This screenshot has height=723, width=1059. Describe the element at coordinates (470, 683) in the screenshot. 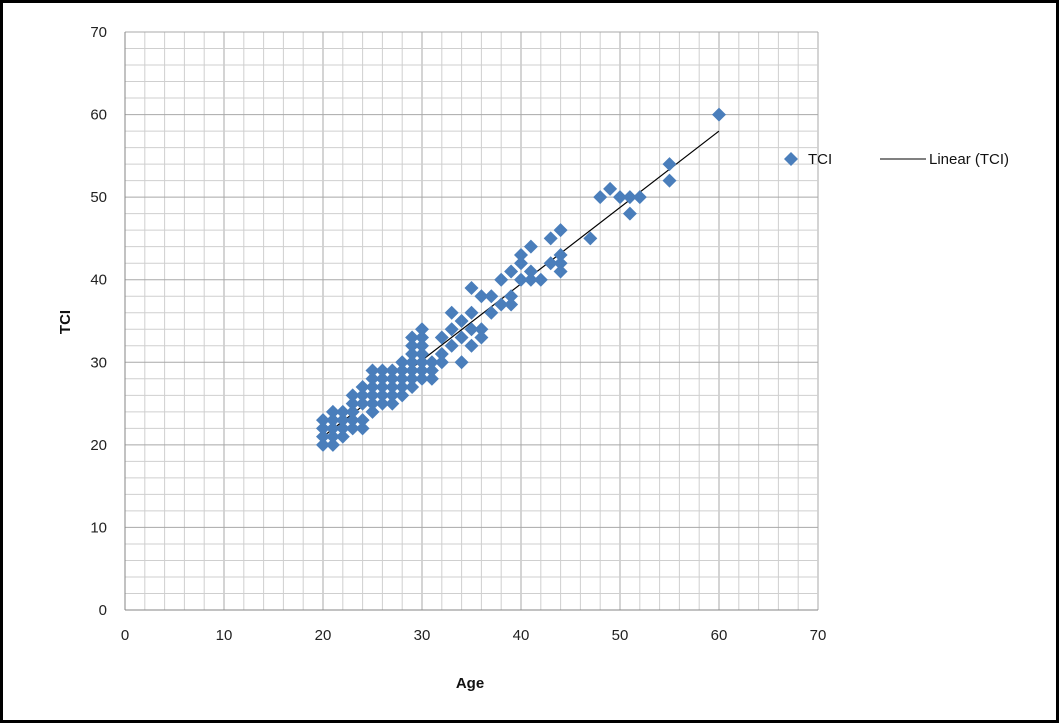

I see `x-axis-title: Age` at that location.